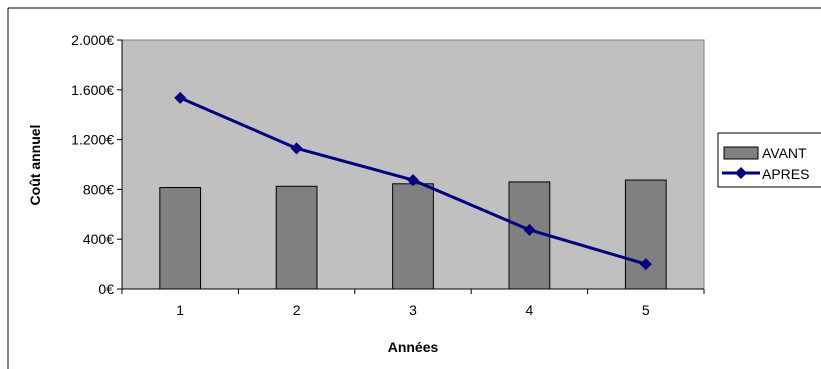  I want to click on x-tick-label: 3, so click(413, 310).